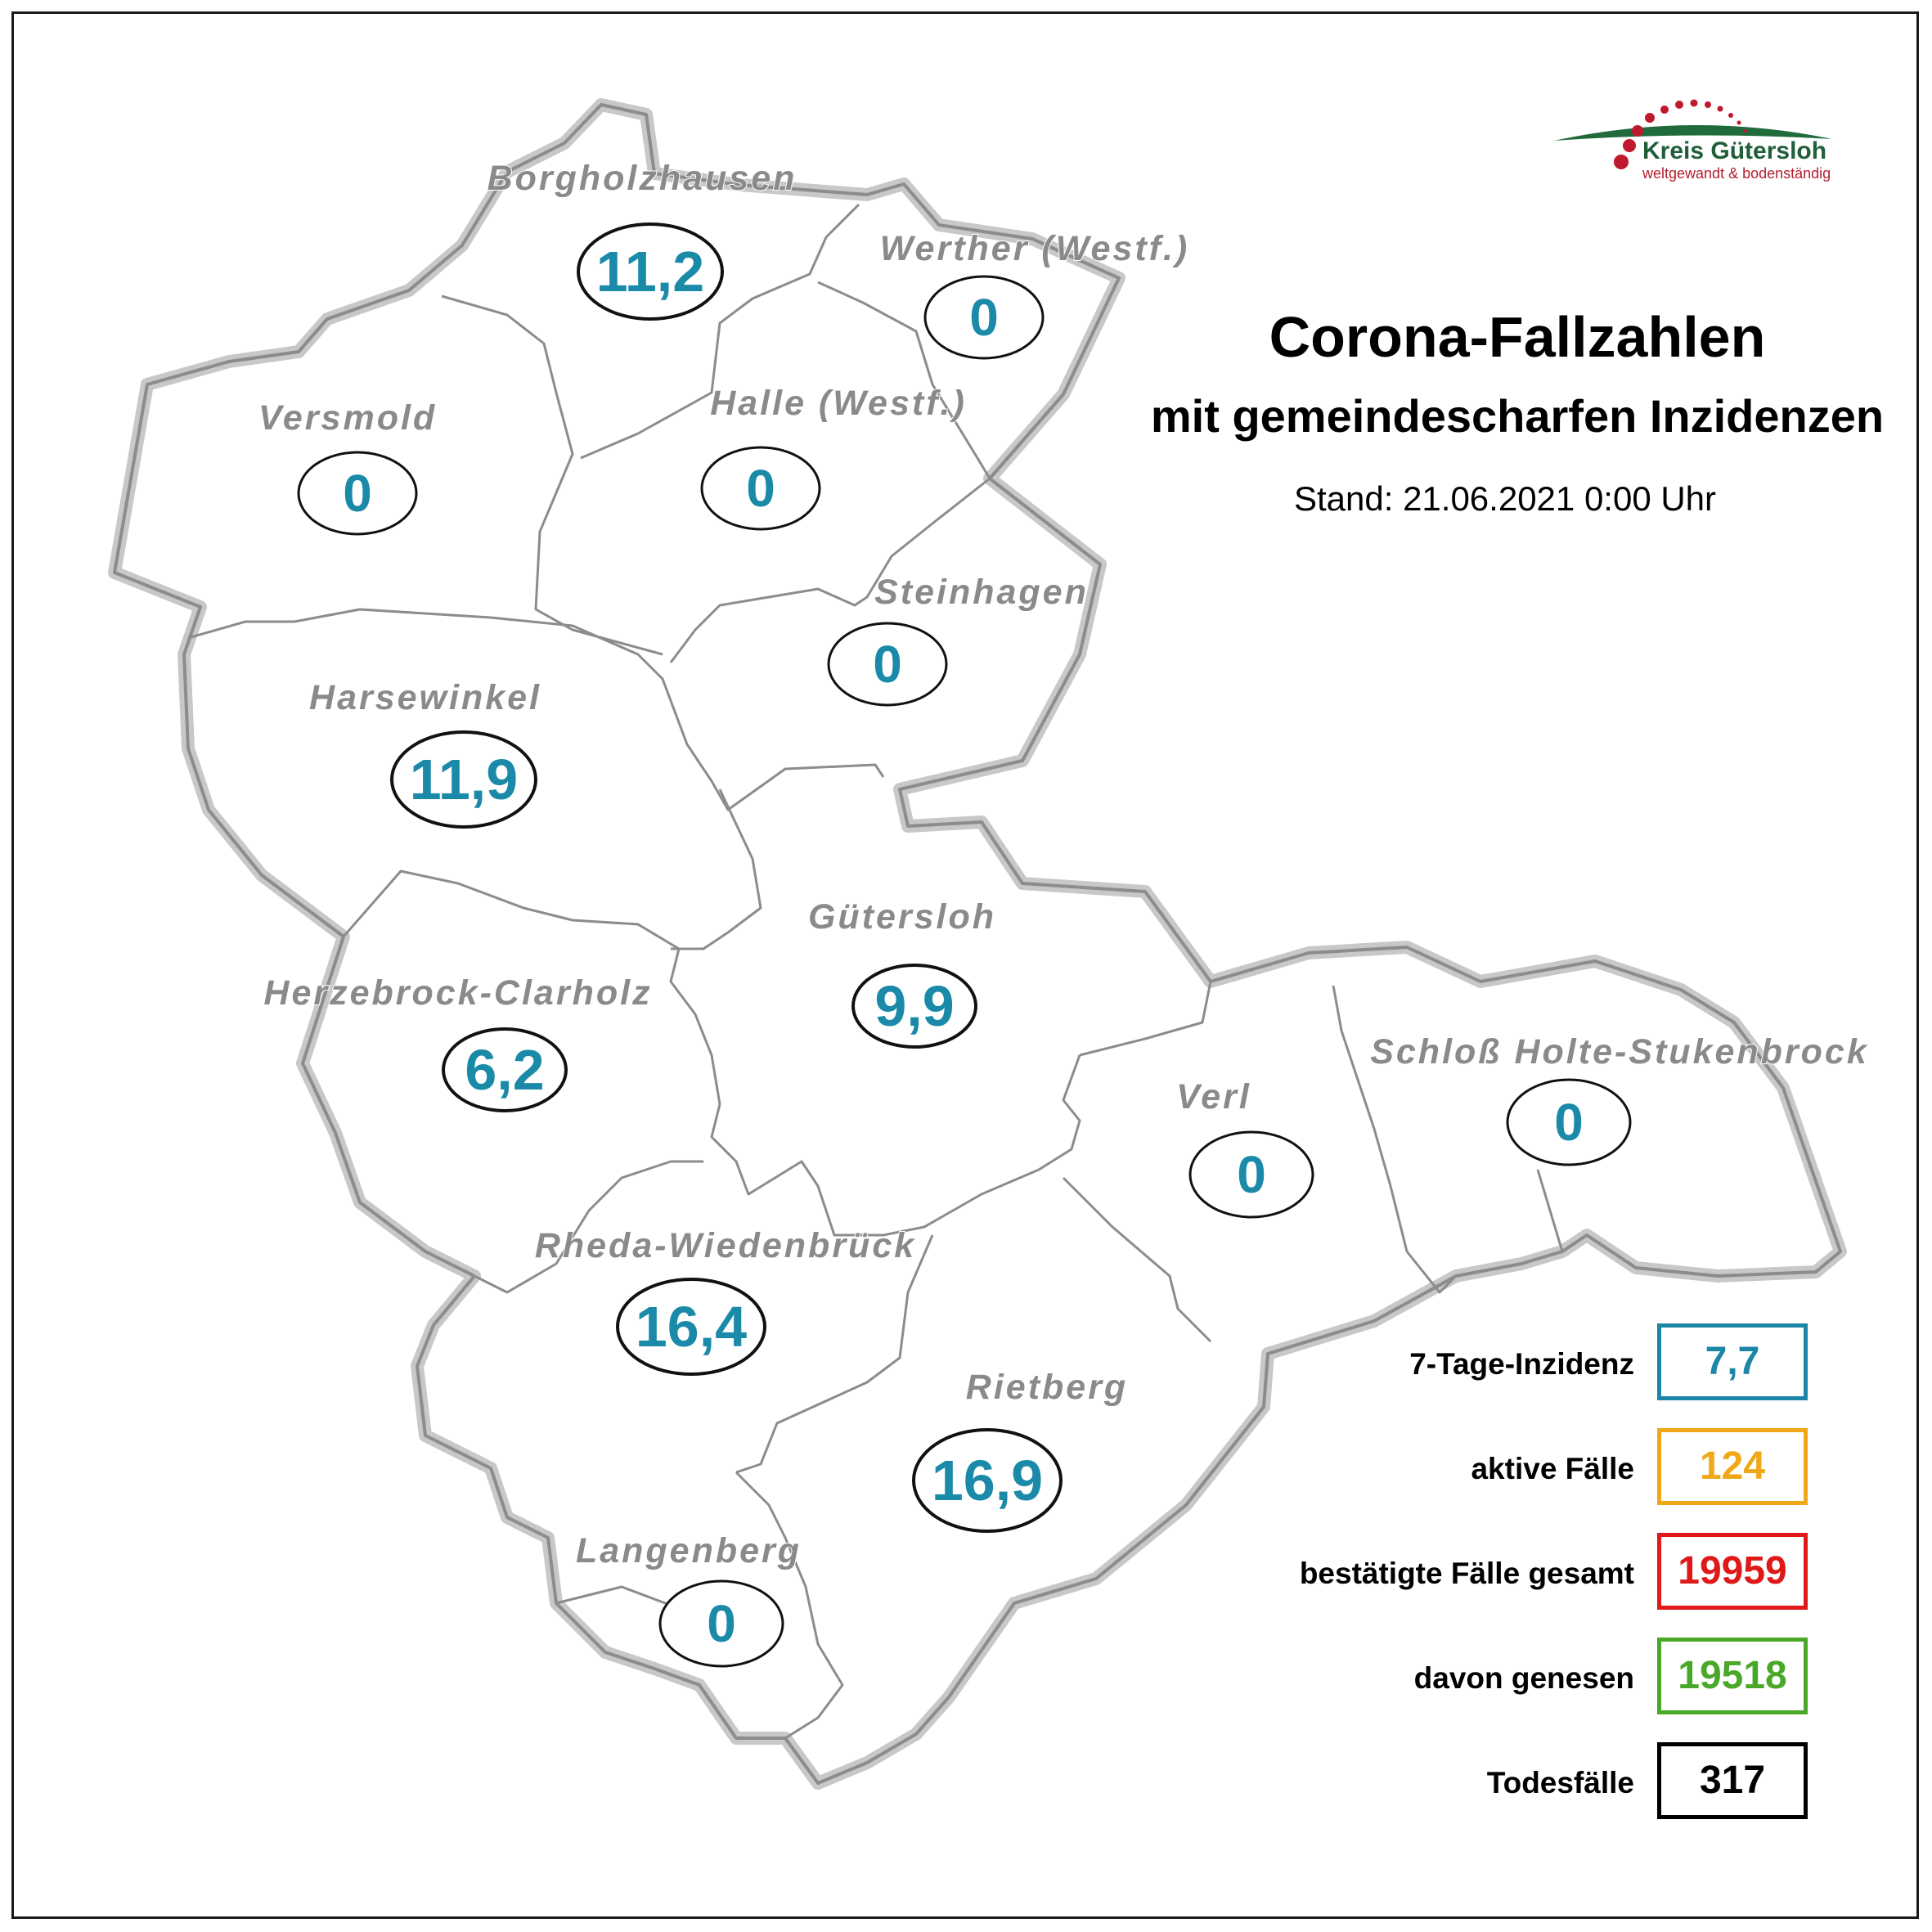 Image resolution: width=1932 pixels, height=1932 pixels. I want to click on legend-value-box: 317, so click(1732, 1780).